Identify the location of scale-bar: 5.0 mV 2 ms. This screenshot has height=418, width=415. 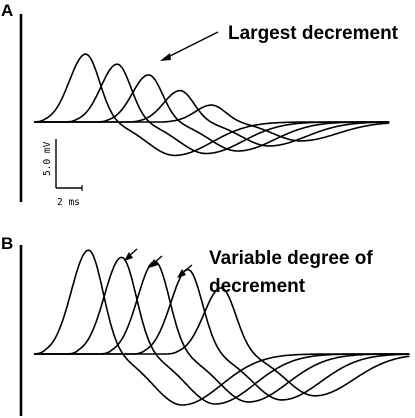
(62, 173).